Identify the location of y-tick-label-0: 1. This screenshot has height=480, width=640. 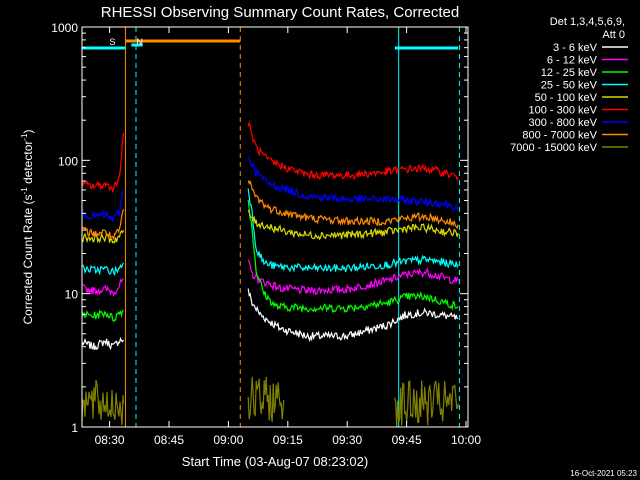
(74, 428).